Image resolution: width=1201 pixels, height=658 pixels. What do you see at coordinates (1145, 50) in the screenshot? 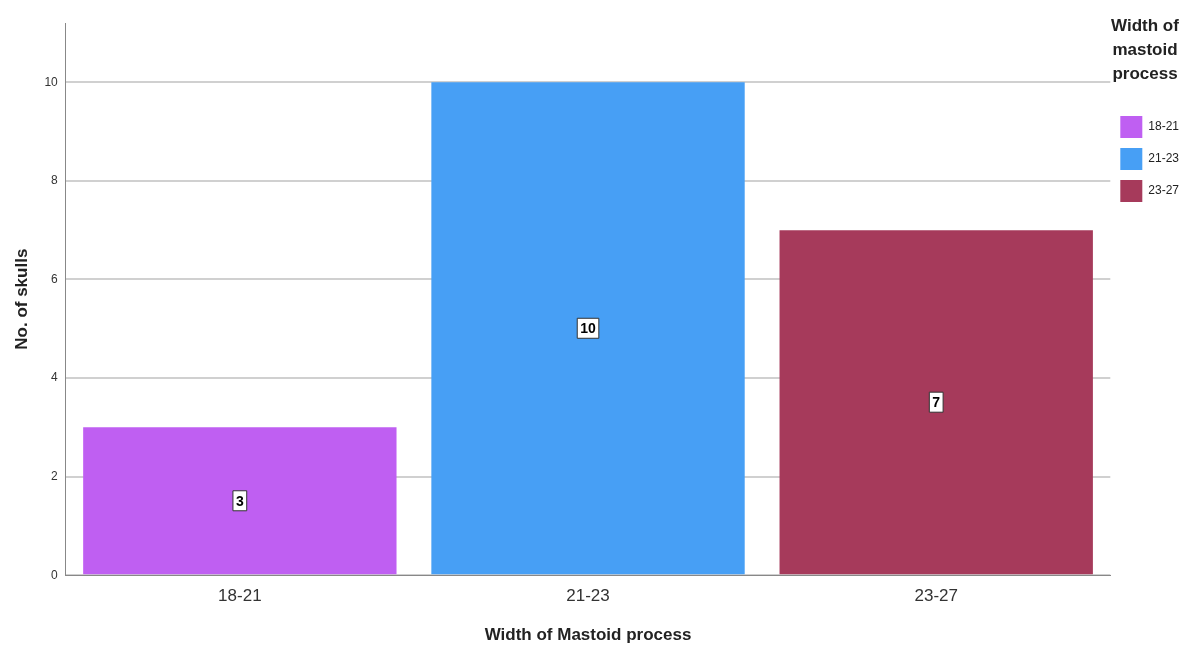
I see `legend-title: Width of mastoid process` at bounding box center [1145, 50].